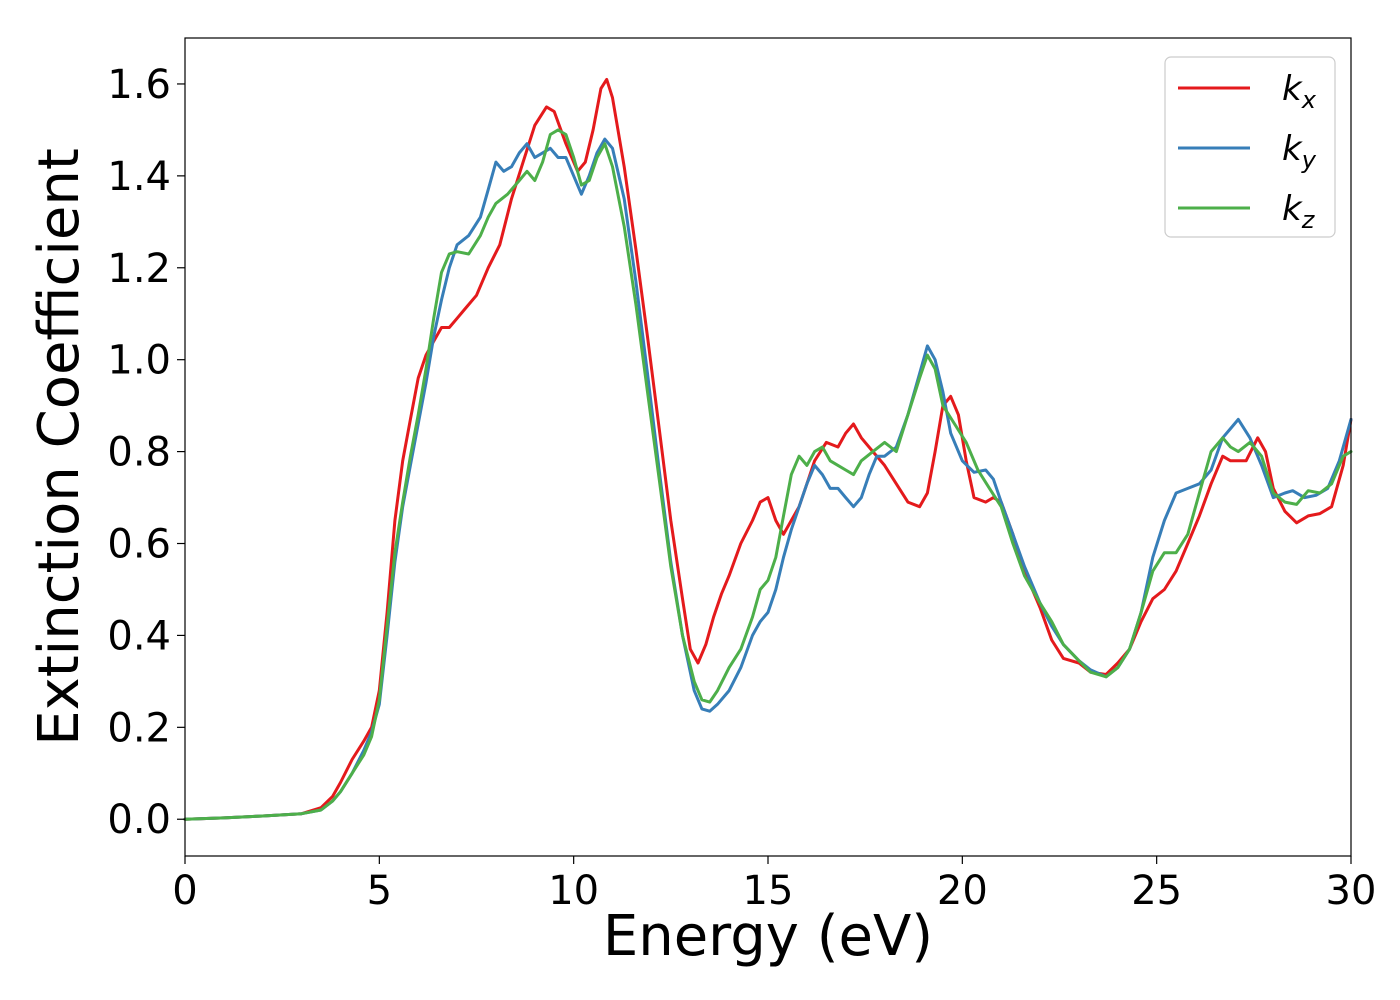  Describe the element at coordinates (59, 447) in the screenshot. I see `y-axis-label: Extinction Coefficient` at that location.